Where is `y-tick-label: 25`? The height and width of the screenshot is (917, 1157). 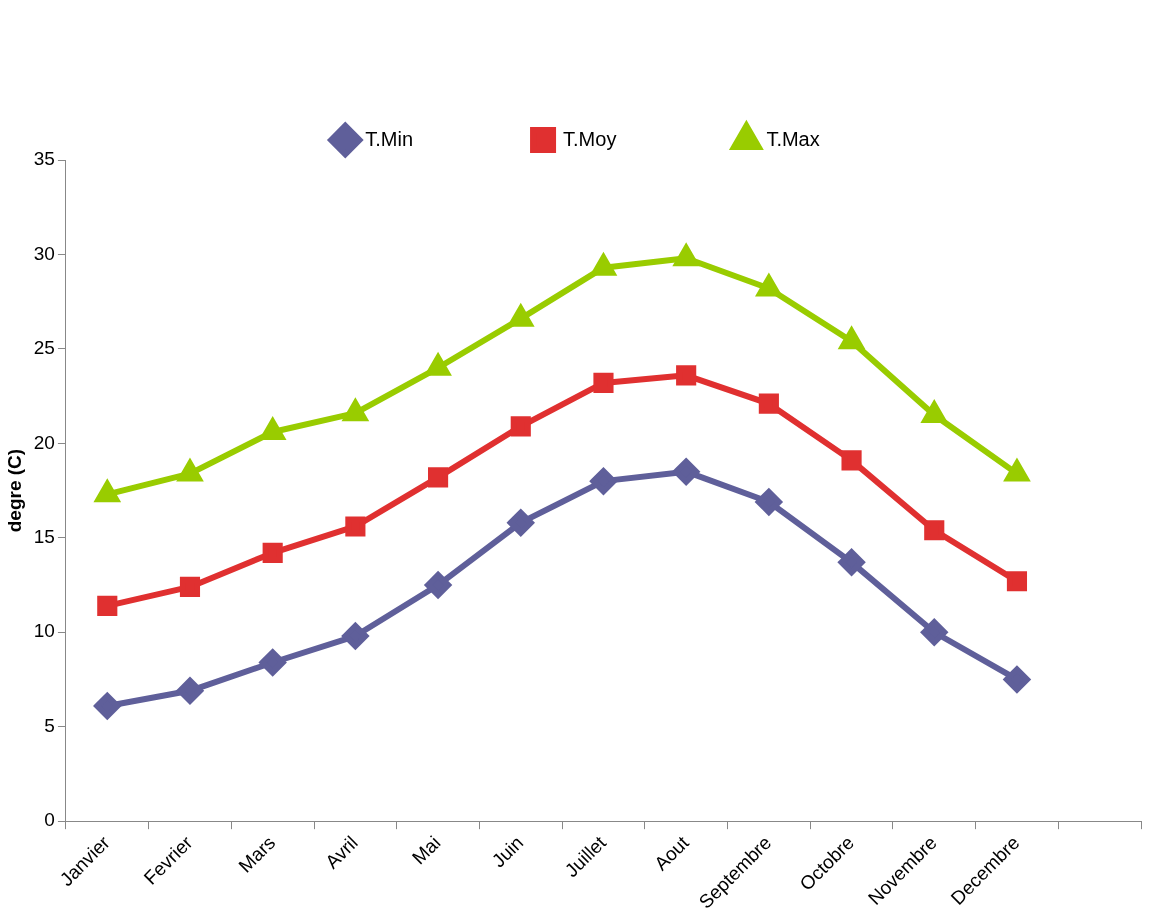
y-tick-label: 25 is located at coordinates (44, 348).